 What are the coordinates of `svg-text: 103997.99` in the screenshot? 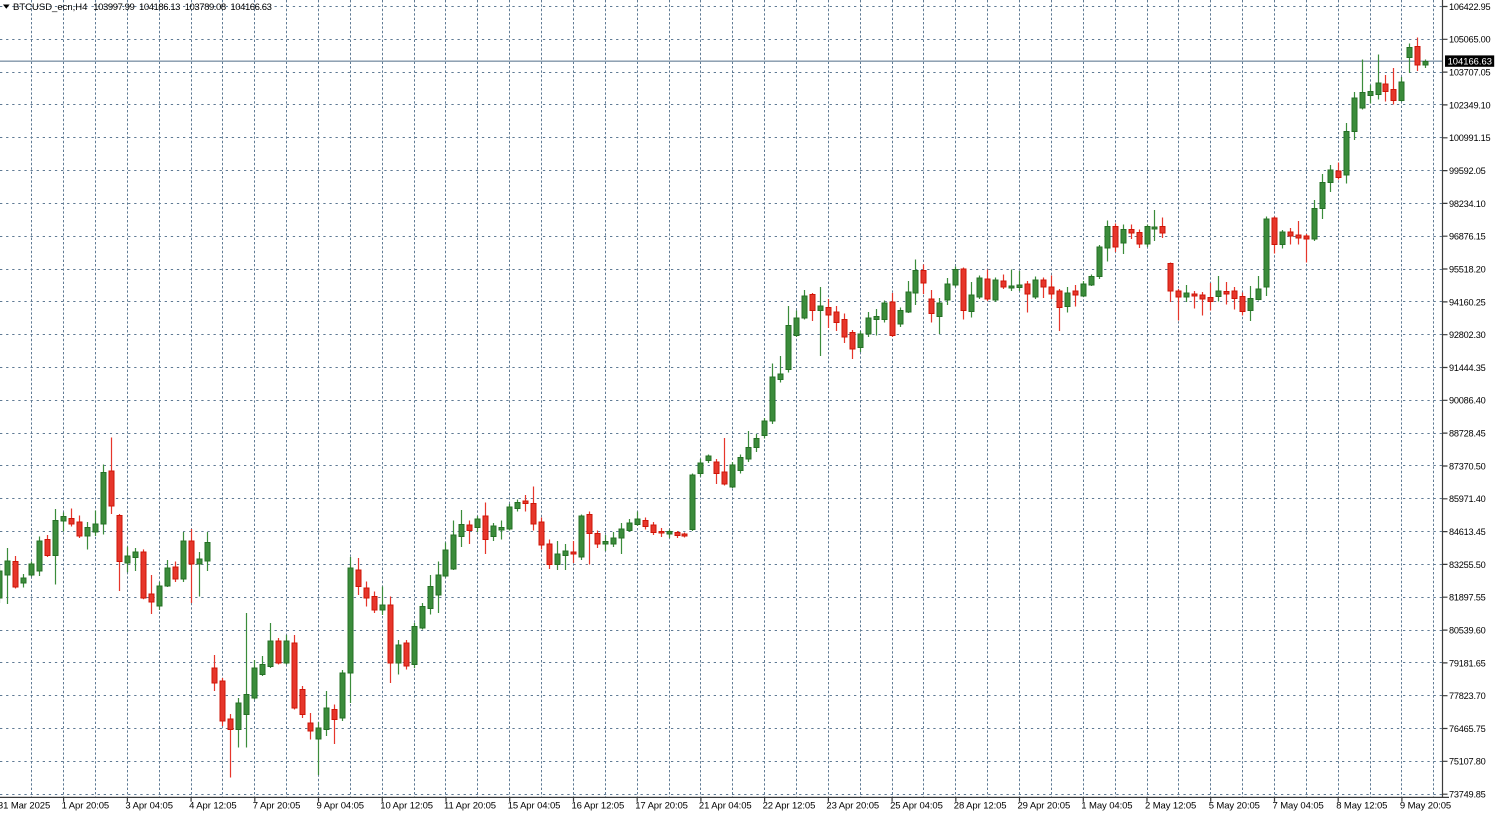 It's located at (113, 7).